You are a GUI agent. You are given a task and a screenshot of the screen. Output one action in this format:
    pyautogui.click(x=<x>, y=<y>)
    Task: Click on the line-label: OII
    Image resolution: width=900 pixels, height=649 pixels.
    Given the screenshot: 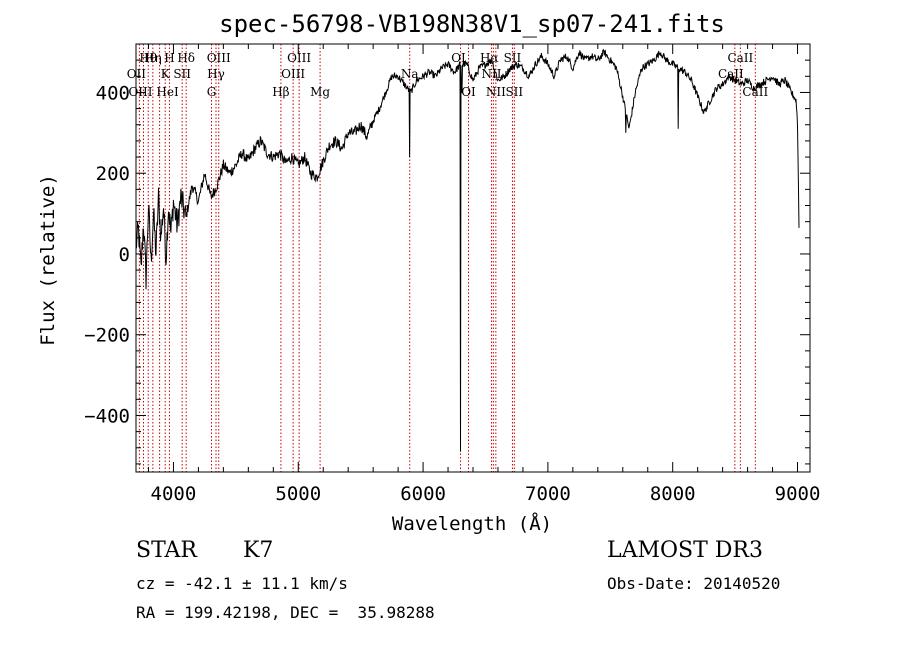 What is the action you would take?
    pyautogui.click(x=137, y=74)
    